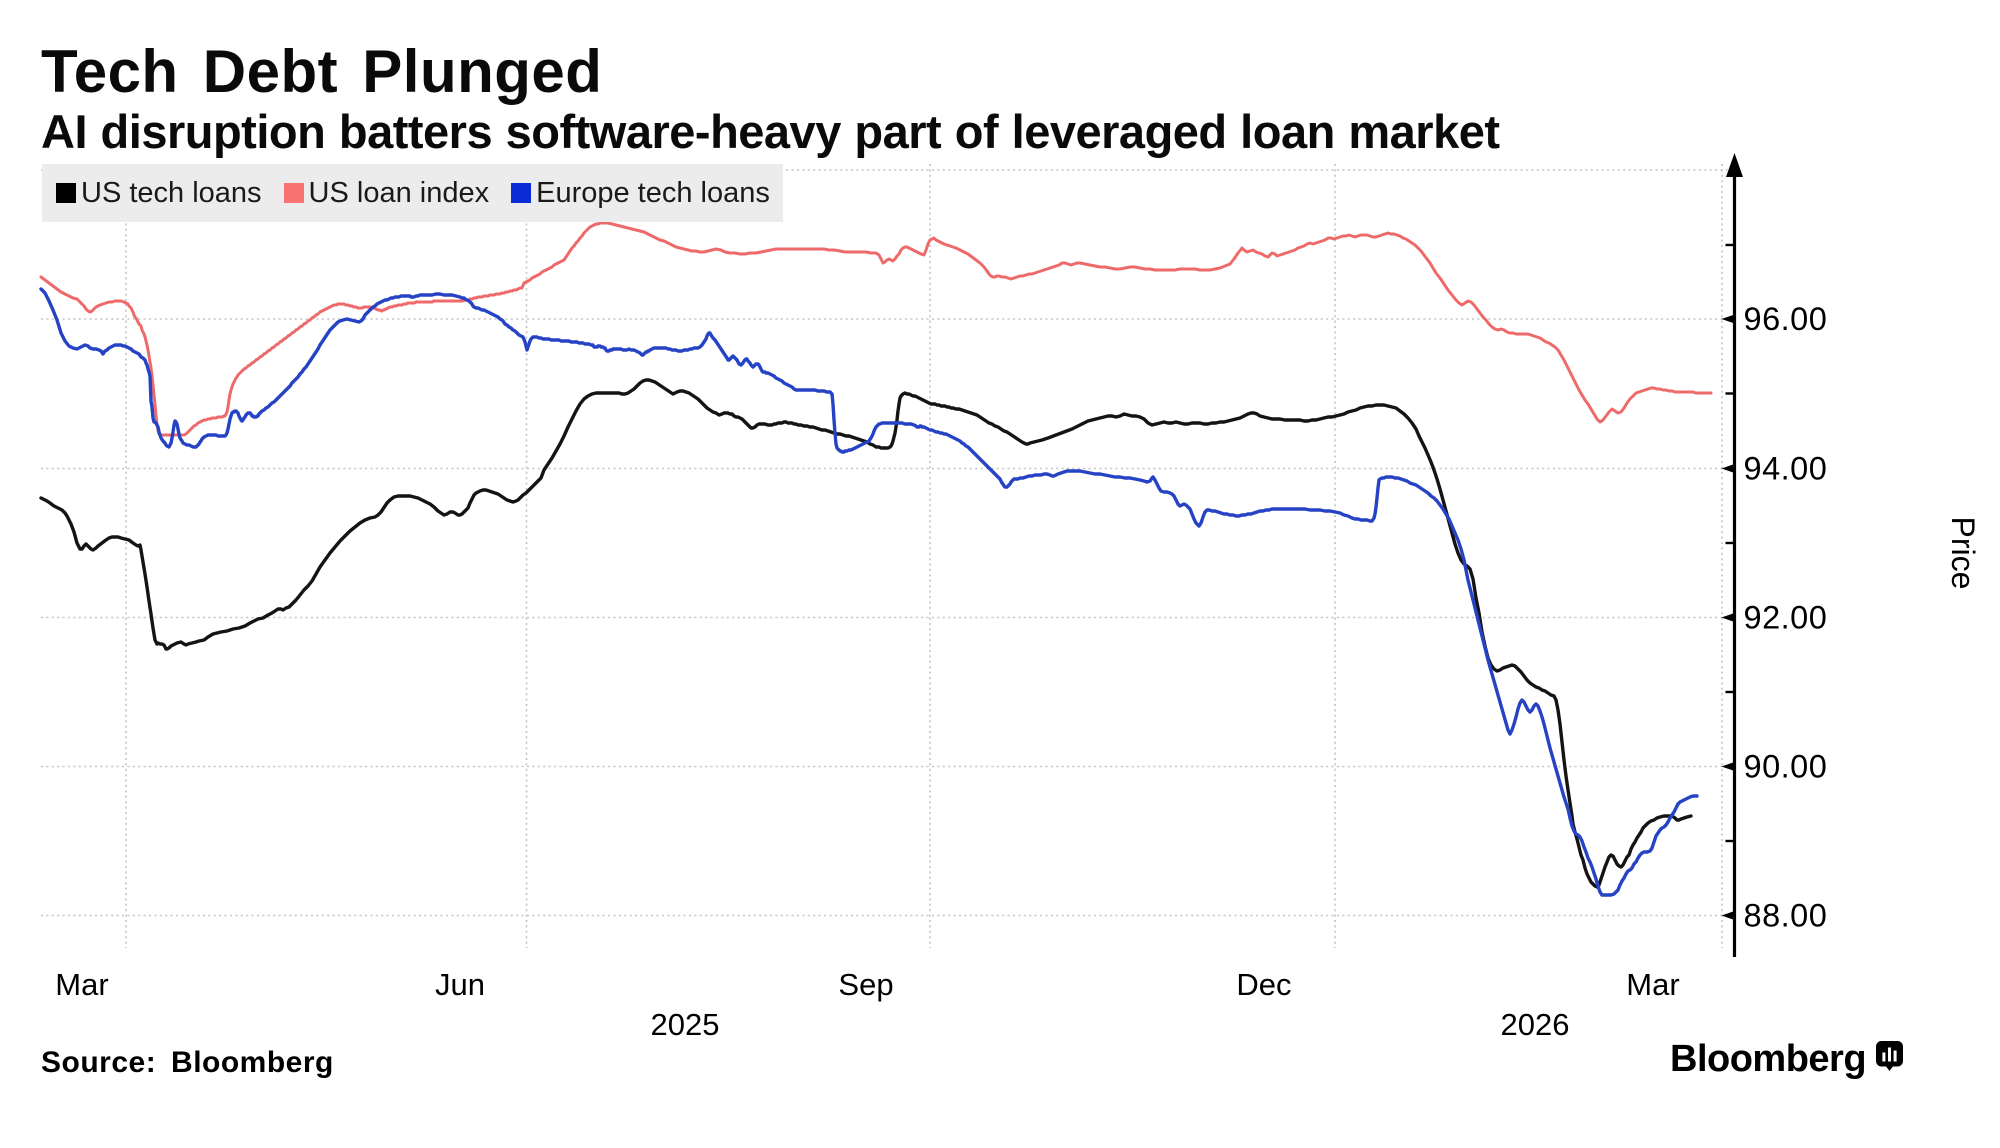 Image resolution: width=2000 pixels, height=1148 pixels. I want to click on svg-text: 2026, so click(1535, 1024).